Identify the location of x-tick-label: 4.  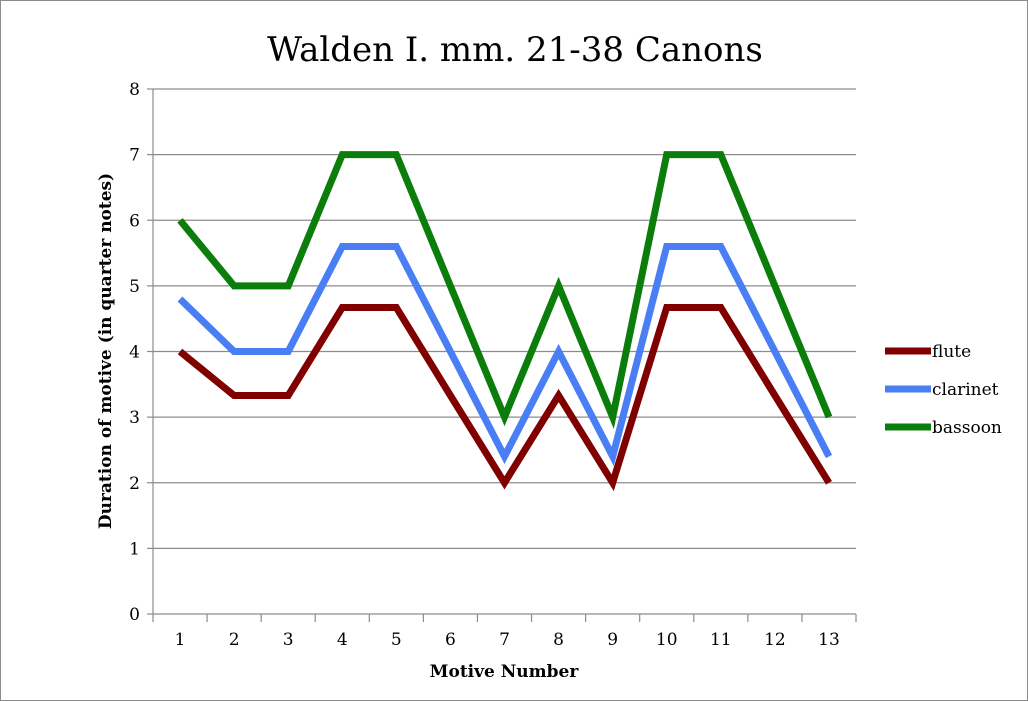
(342, 640).